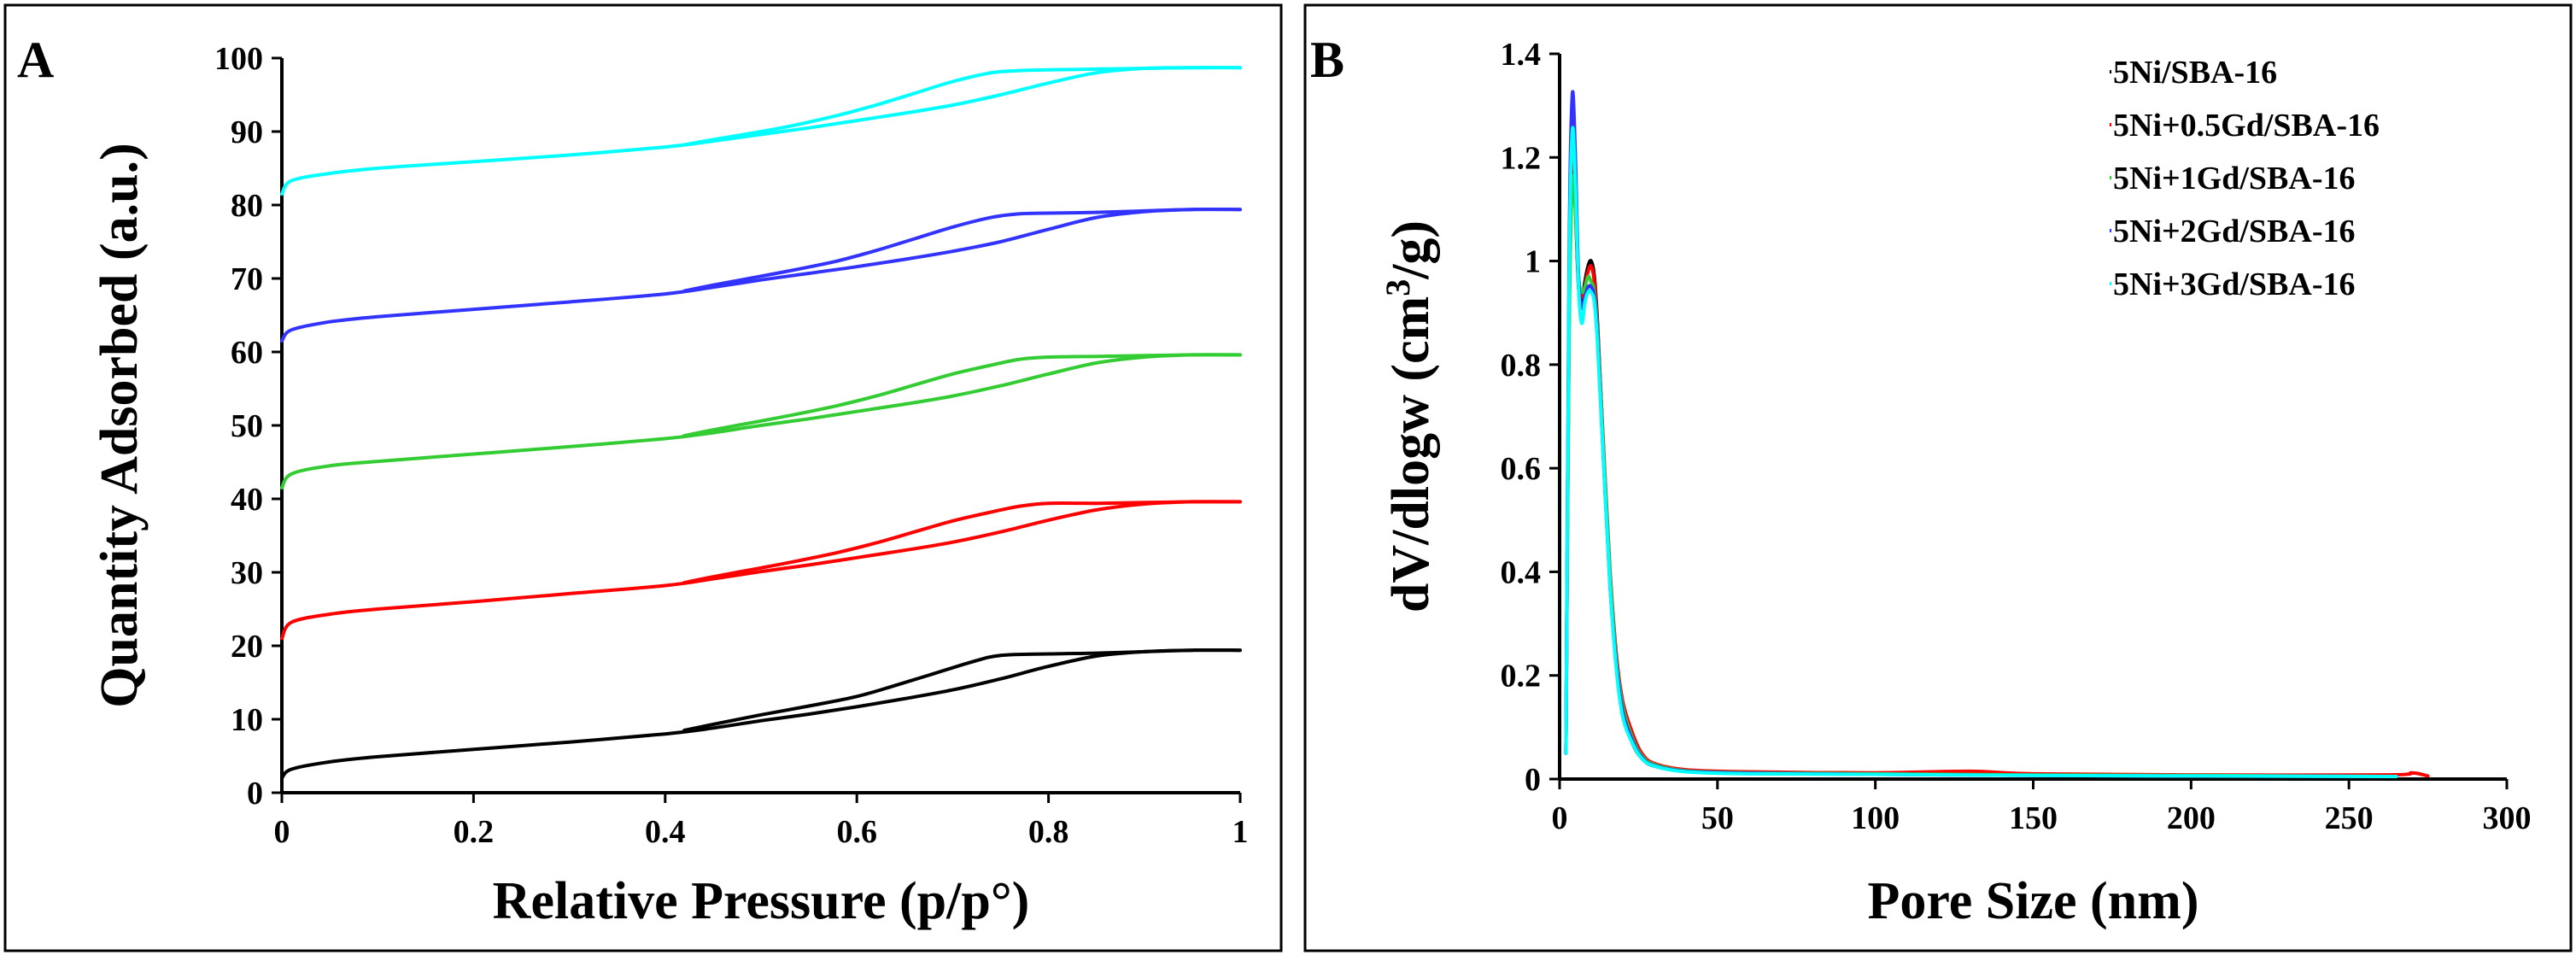  I want to click on panel-b-x-axis-title: Pore Size (nm), so click(2033, 901).